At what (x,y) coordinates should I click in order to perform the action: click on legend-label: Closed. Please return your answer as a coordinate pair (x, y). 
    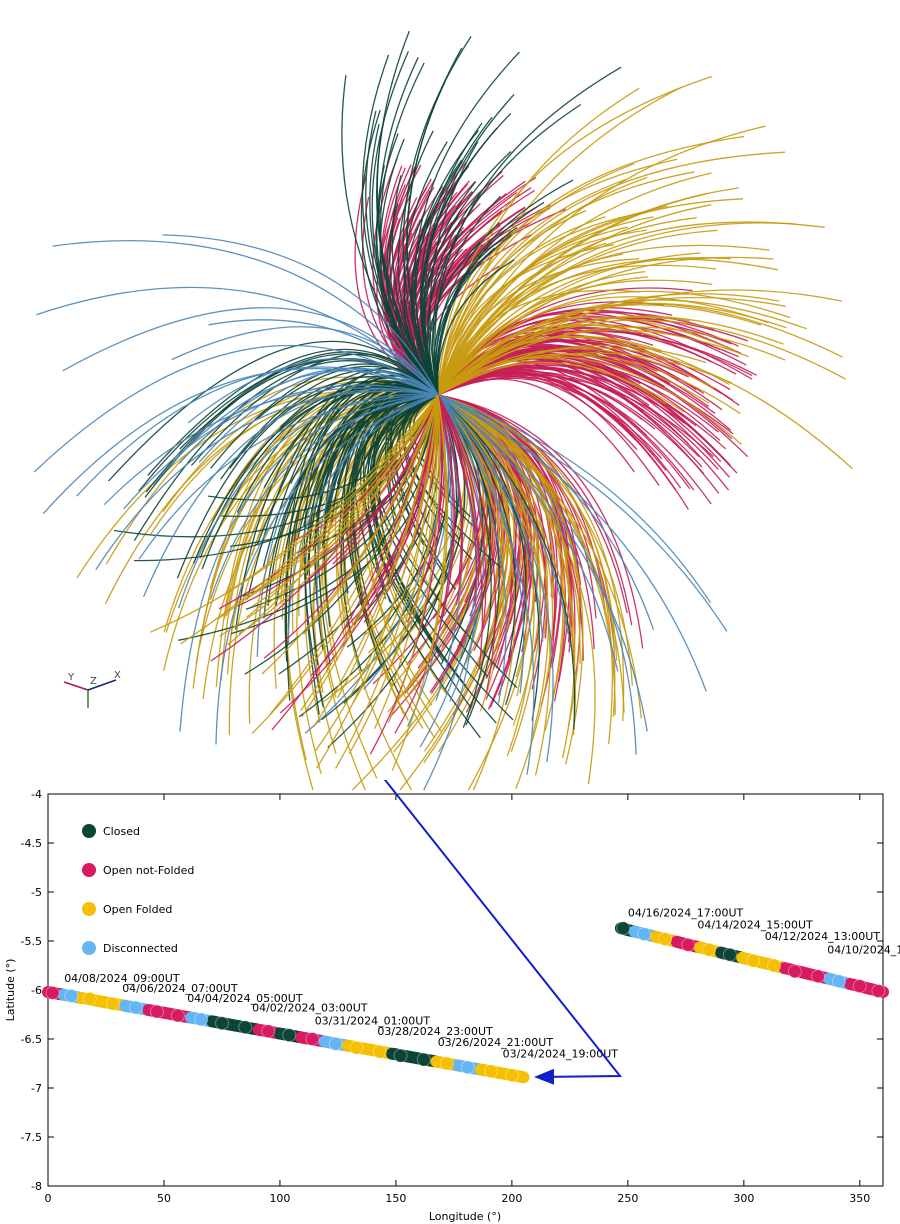
    Looking at the image, I should click on (121, 831).